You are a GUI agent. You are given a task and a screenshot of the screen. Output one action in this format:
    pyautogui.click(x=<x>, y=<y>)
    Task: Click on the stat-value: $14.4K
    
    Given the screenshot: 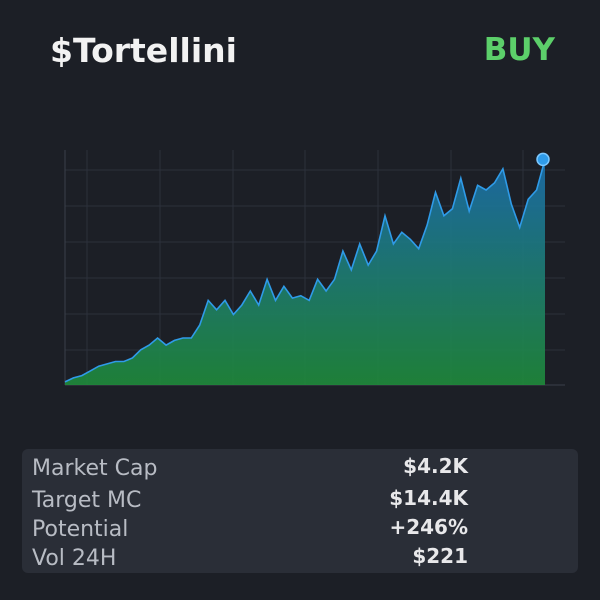 What is the action you would take?
    pyautogui.click(x=429, y=498)
    